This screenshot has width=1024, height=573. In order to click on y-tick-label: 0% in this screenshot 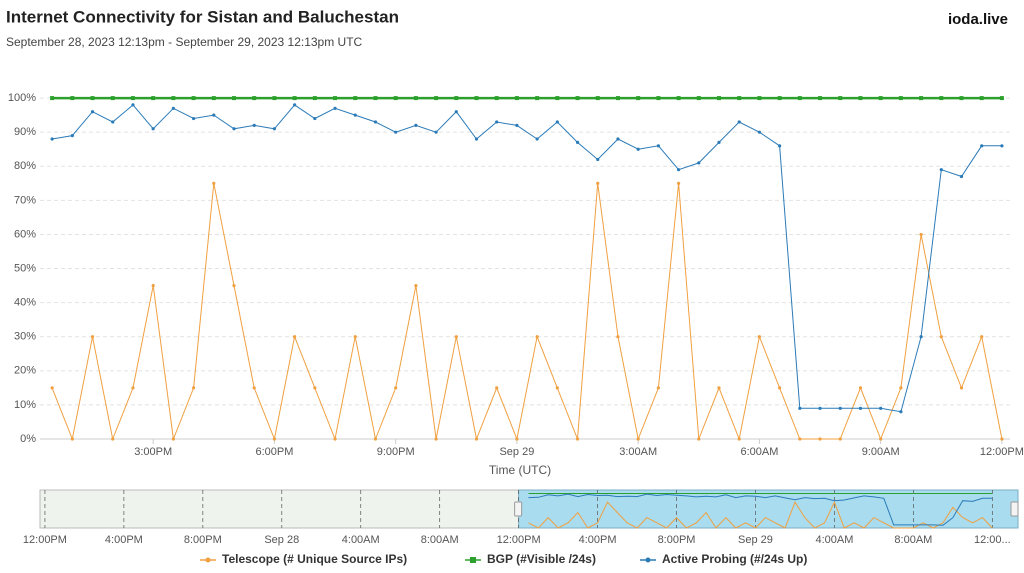, I will do `click(28, 439)`.